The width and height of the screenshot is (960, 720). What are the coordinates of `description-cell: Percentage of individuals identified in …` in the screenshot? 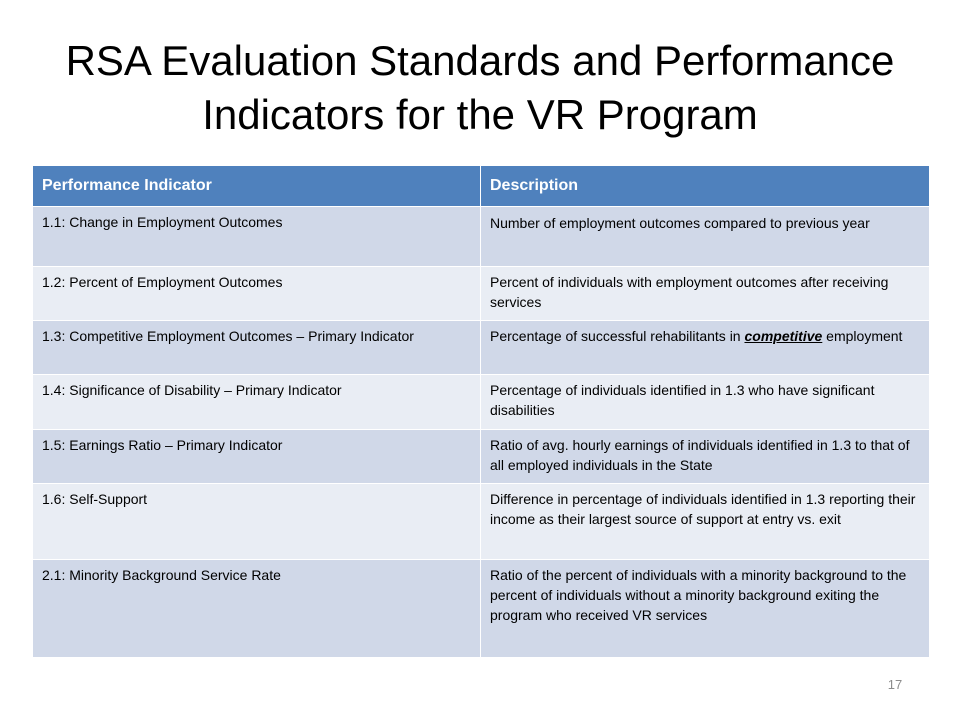 It's located at (705, 402).